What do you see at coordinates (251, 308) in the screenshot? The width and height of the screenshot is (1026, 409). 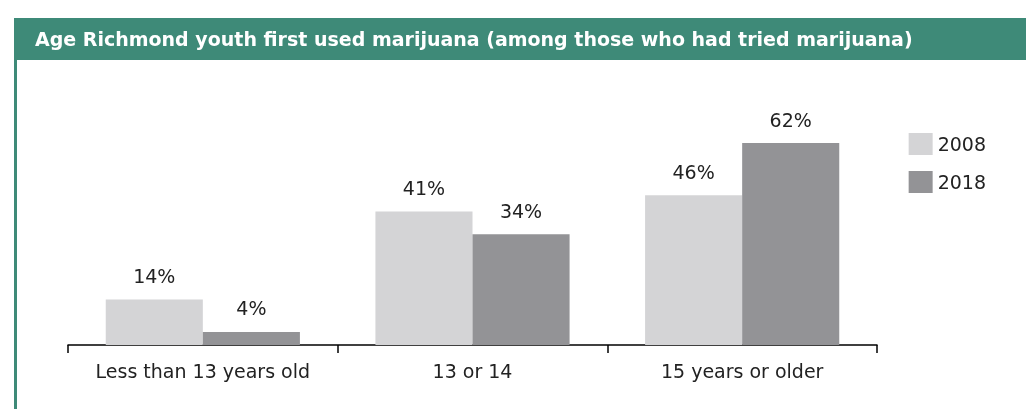 I see `data-label: 4%` at bounding box center [251, 308].